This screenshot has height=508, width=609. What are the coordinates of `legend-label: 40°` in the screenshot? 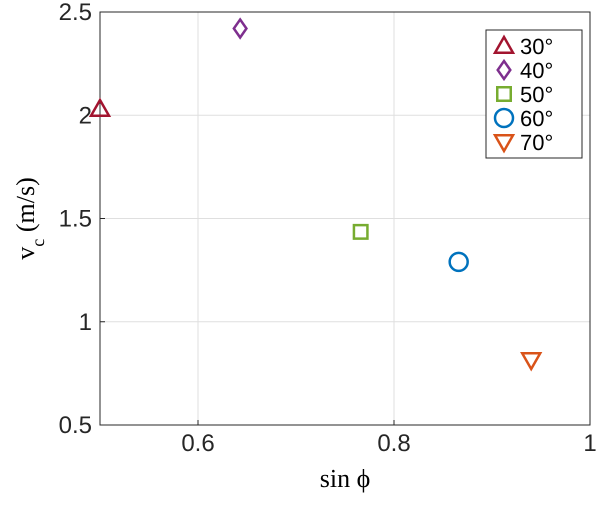 It's located at (537, 70).